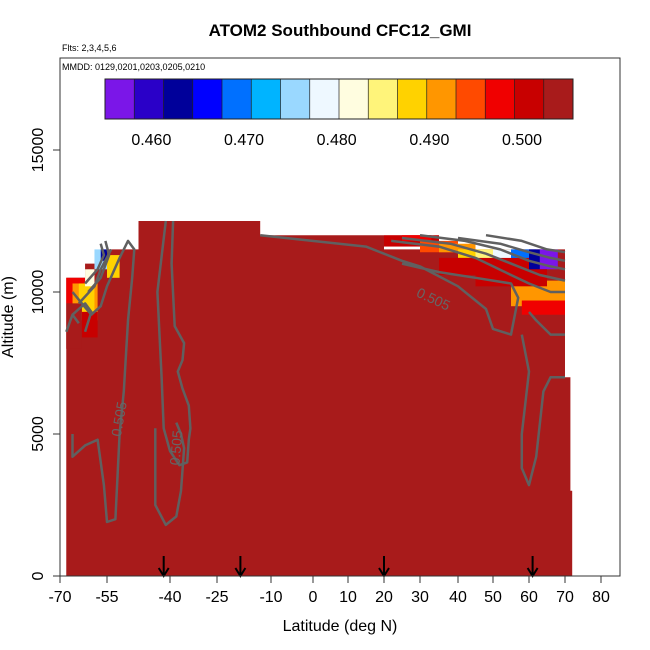 This screenshot has height=650, width=650. I want to click on x-tick-label: 0, so click(313, 597).